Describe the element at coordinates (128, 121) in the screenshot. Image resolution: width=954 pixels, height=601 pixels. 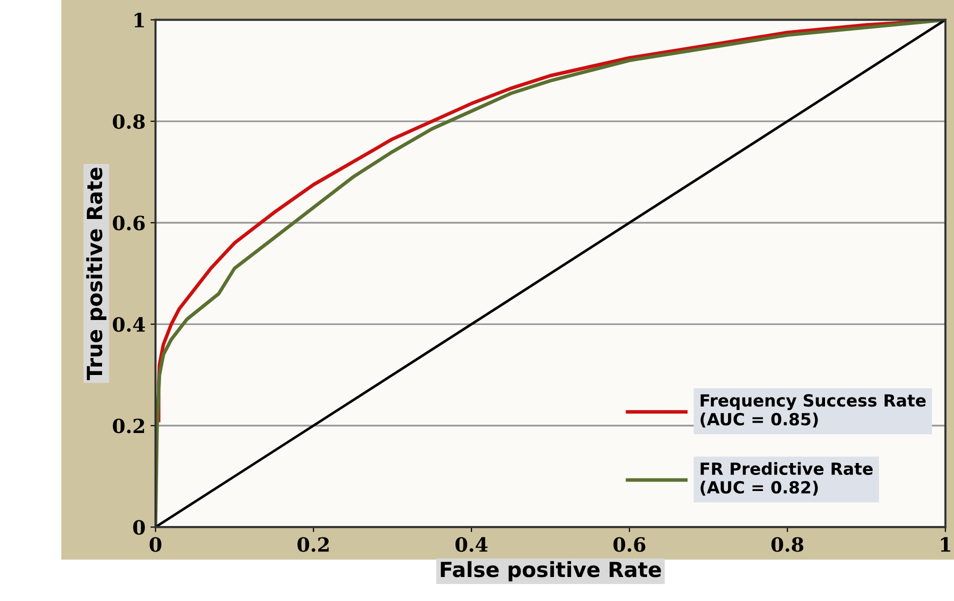
I see `y-tick-label: 0.8` at that location.